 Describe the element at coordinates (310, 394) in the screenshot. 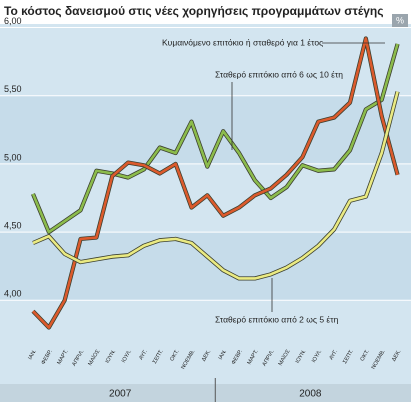

I see `year-label: 2008` at that location.